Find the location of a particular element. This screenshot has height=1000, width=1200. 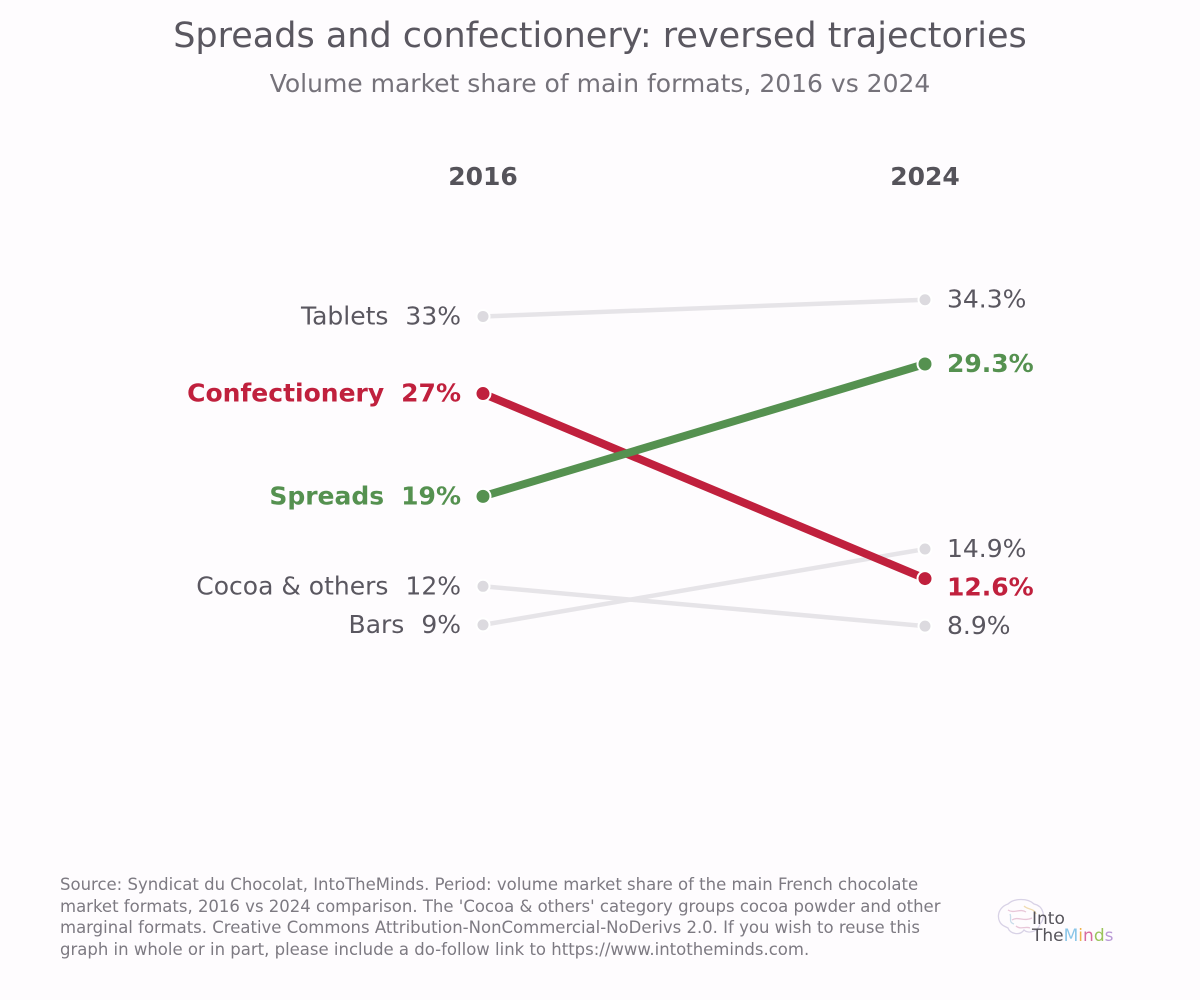

logo-text-line2: TheMinds is located at coordinates (1072, 936).